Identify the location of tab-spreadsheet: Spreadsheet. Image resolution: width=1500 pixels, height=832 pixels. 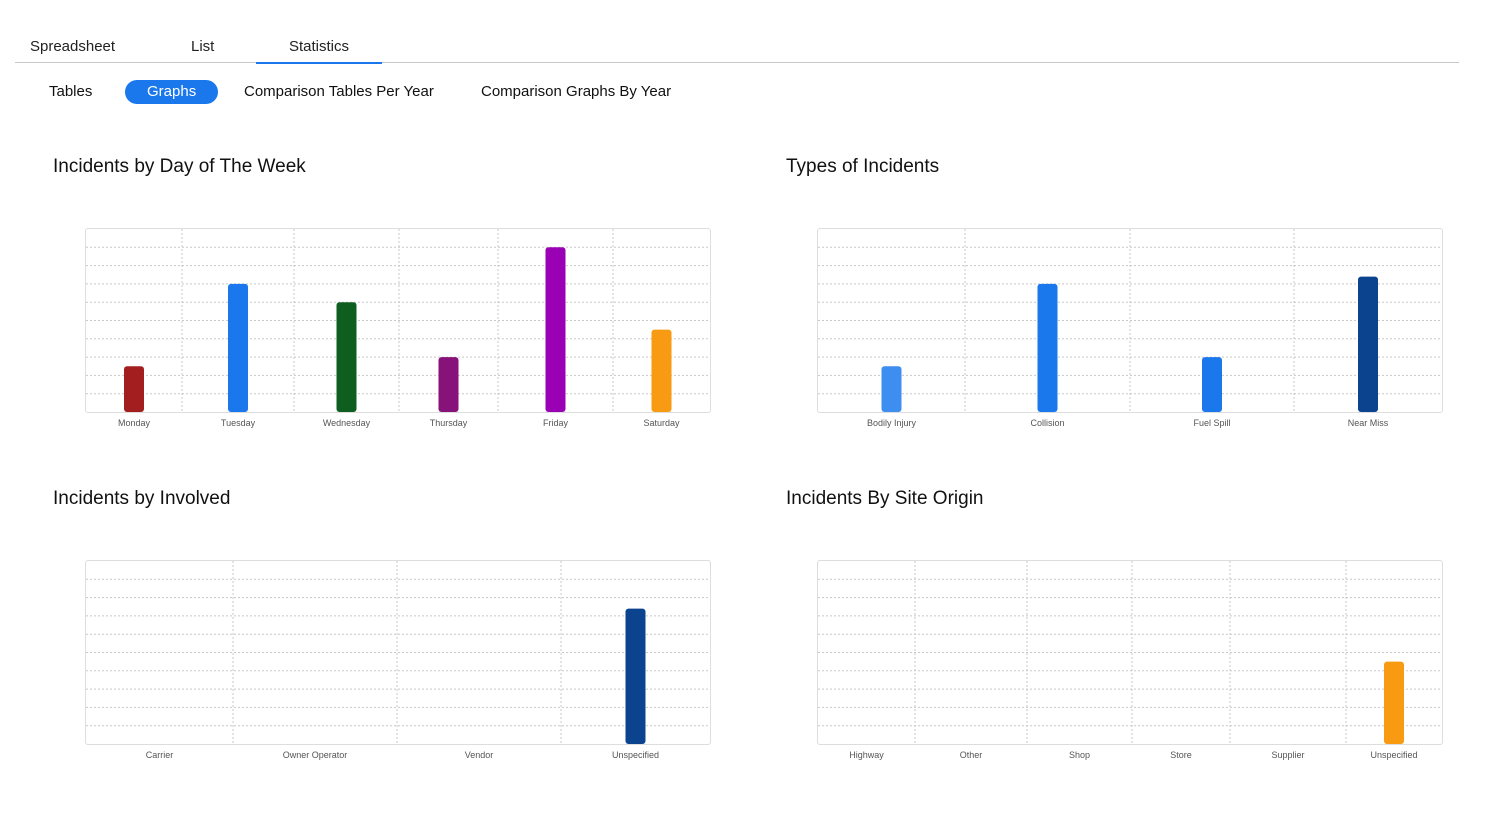
(73, 46).